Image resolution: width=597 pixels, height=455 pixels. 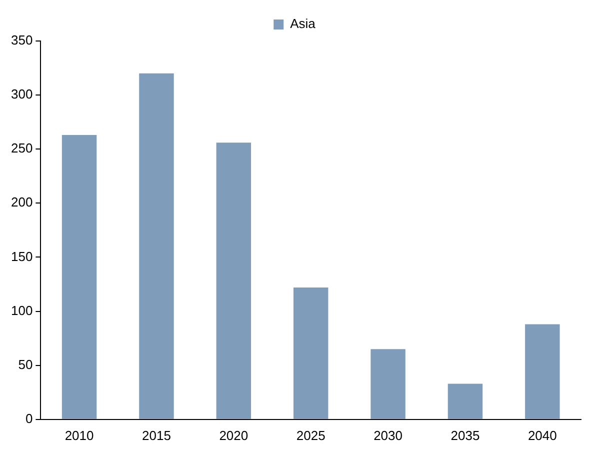 What do you see at coordinates (21, 256) in the screenshot?
I see `y-tick-label: 150` at bounding box center [21, 256].